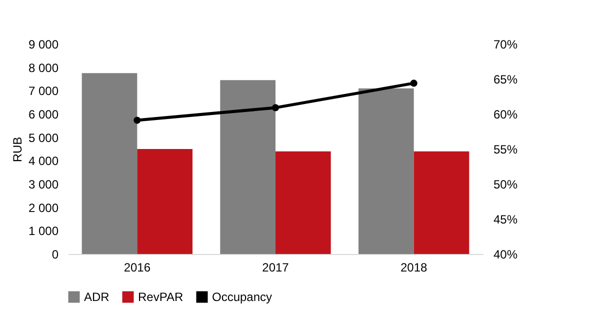 The height and width of the screenshot is (332, 600). What do you see at coordinates (43, 115) in the screenshot?
I see `y-tick-label: 6 000` at bounding box center [43, 115].